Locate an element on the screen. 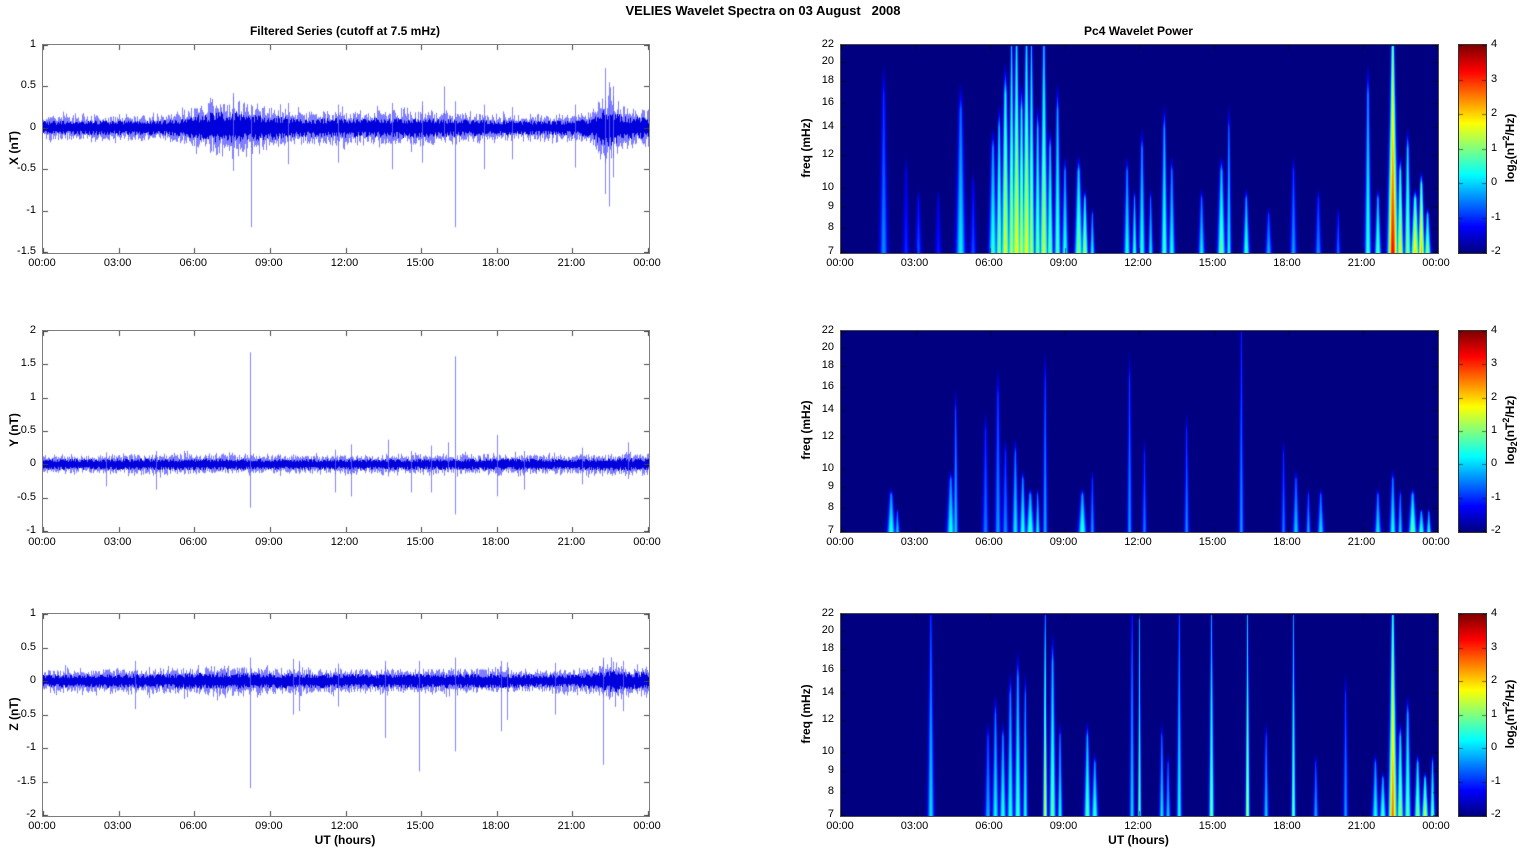  freq-tick-label: 10 is located at coordinates (827, 751).